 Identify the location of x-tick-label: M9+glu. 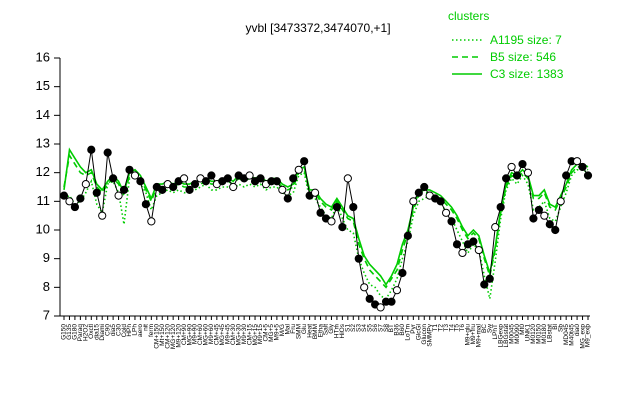
(468, 335).